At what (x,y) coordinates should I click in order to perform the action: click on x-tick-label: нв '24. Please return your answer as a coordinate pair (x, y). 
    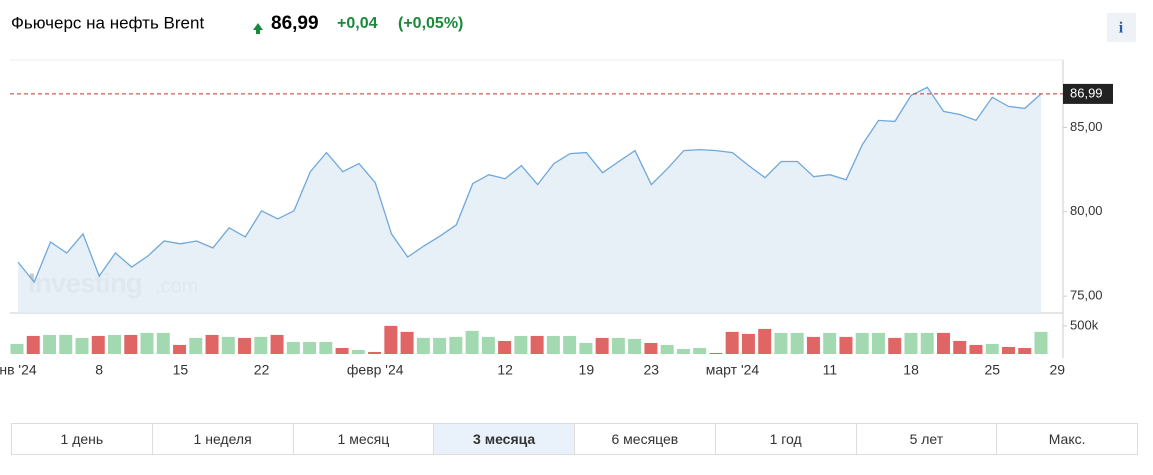
    Looking at the image, I should click on (18, 370).